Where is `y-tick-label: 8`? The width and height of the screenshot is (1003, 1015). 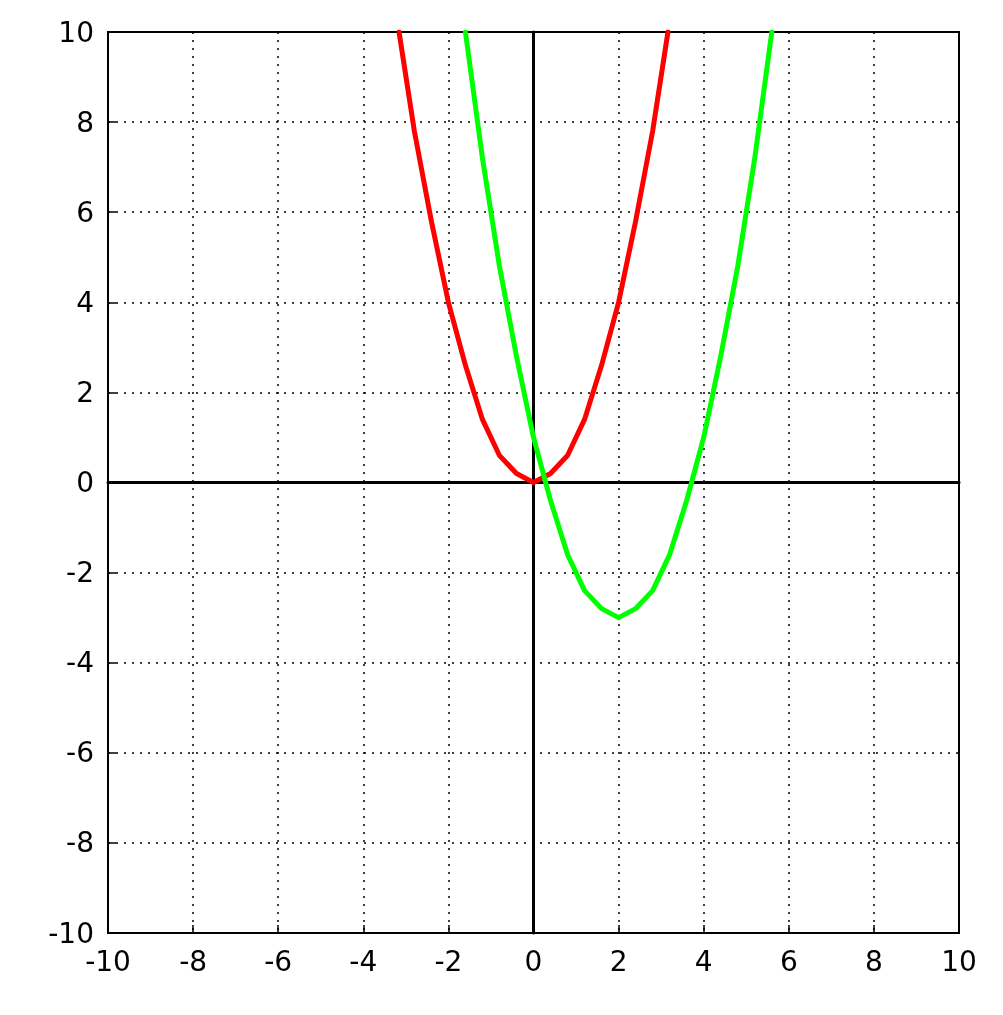 y-tick-label: 8 is located at coordinates (85, 122).